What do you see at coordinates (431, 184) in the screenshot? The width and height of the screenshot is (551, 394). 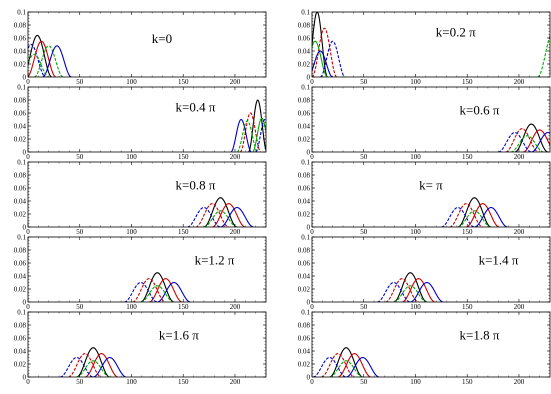 I see `panel-k-label: k= π` at bounding box center [431, 184].